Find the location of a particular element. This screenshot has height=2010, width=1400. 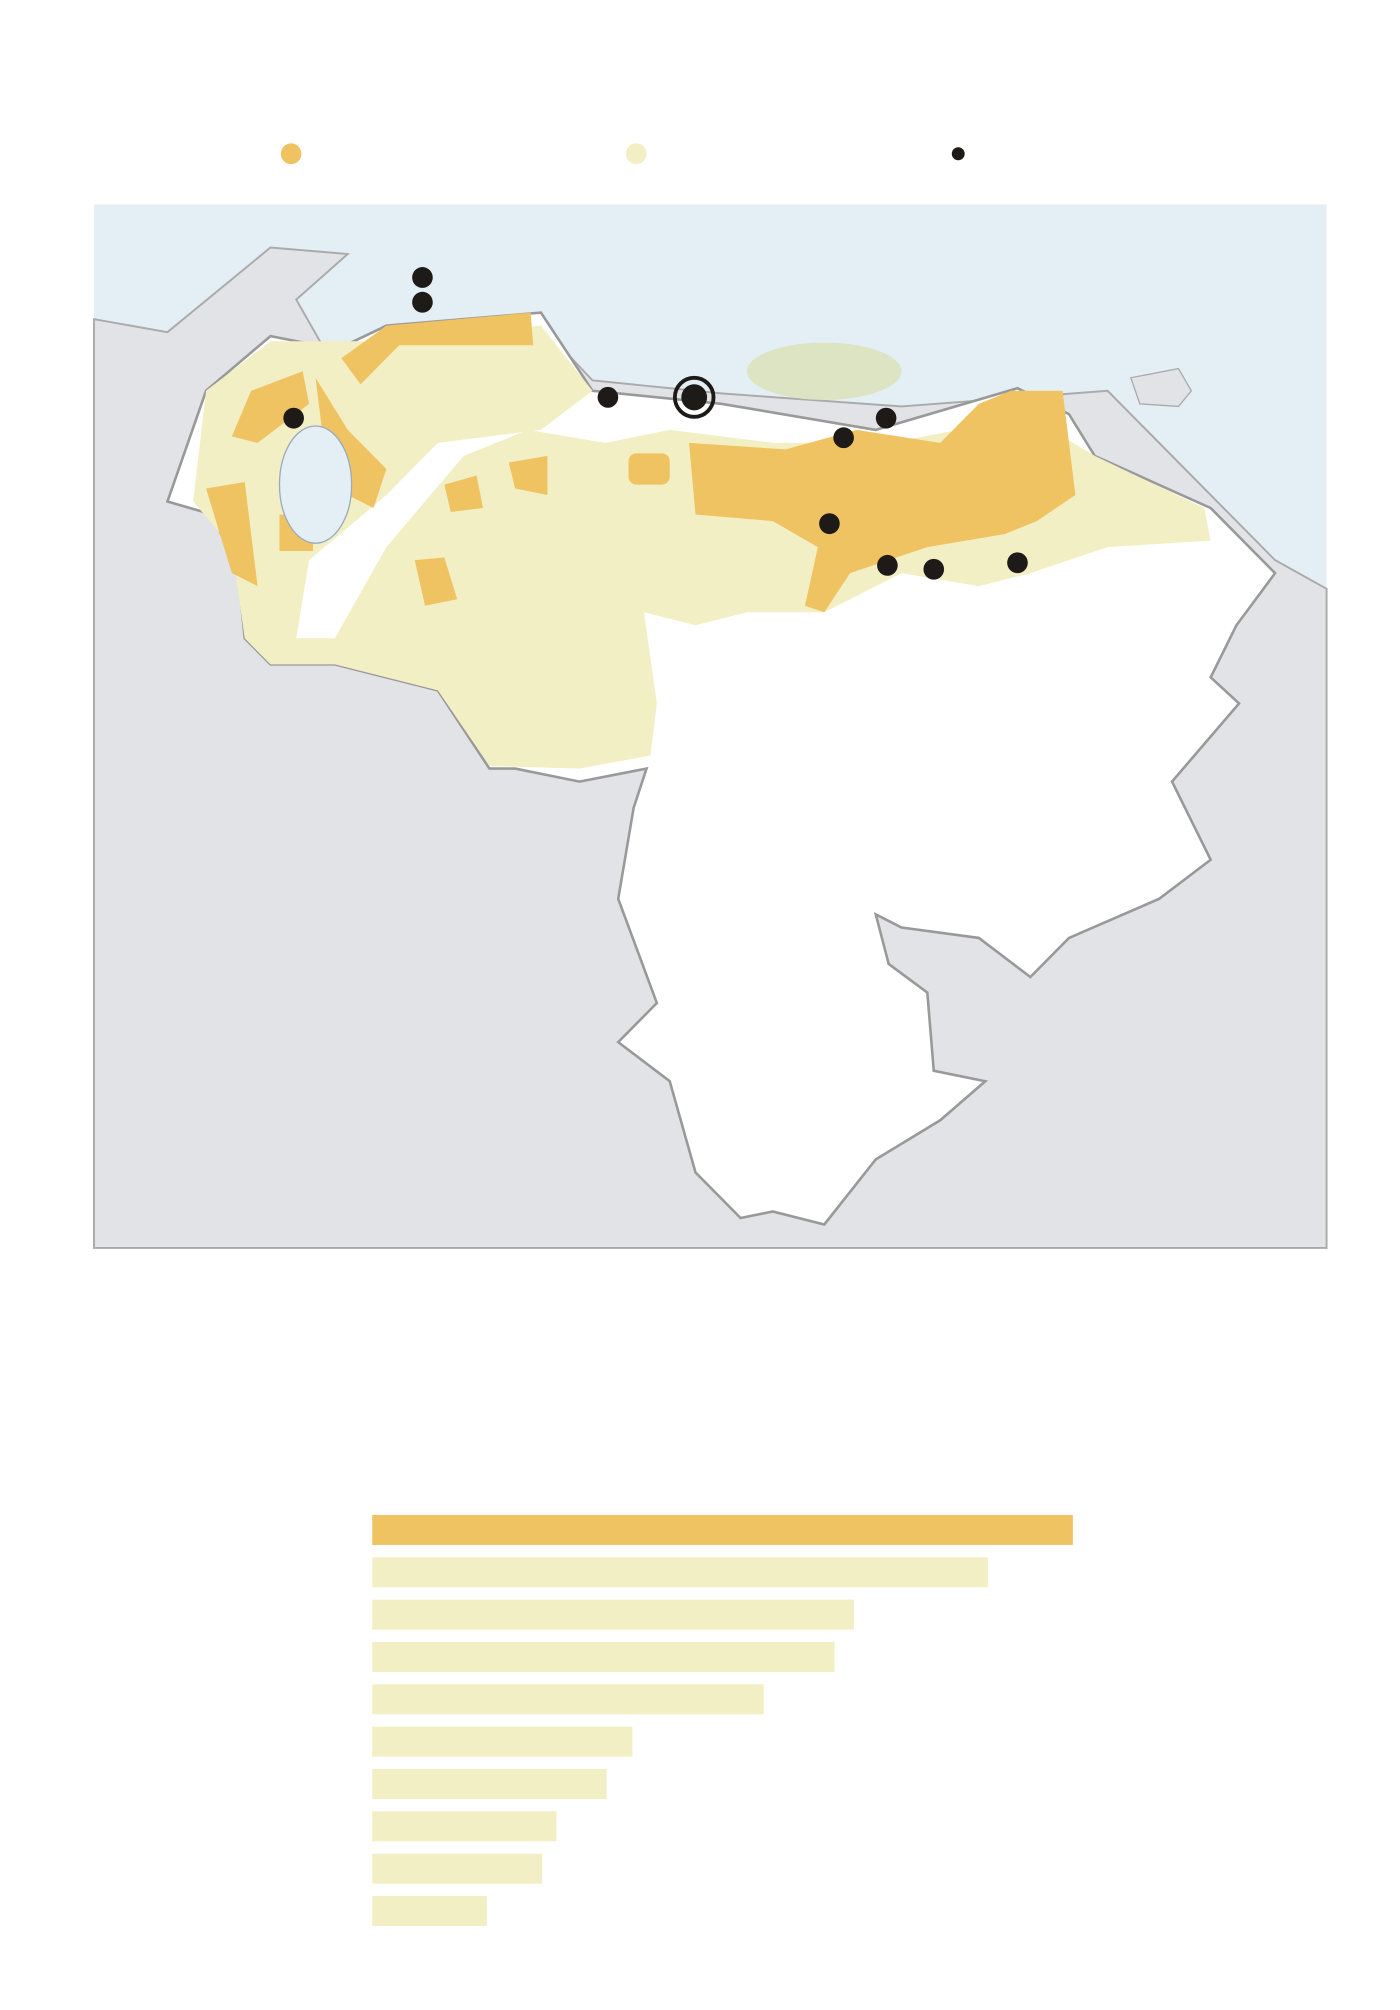

legend is located at coordinates (622, 154).